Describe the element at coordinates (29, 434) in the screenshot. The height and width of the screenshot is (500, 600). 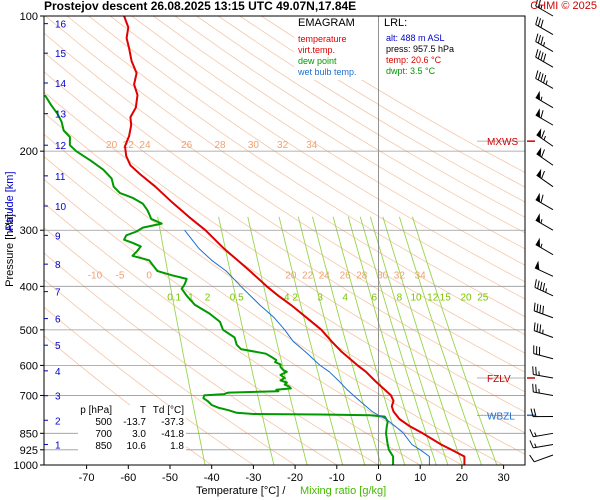
I see `y-tick-label: 850` at that location.